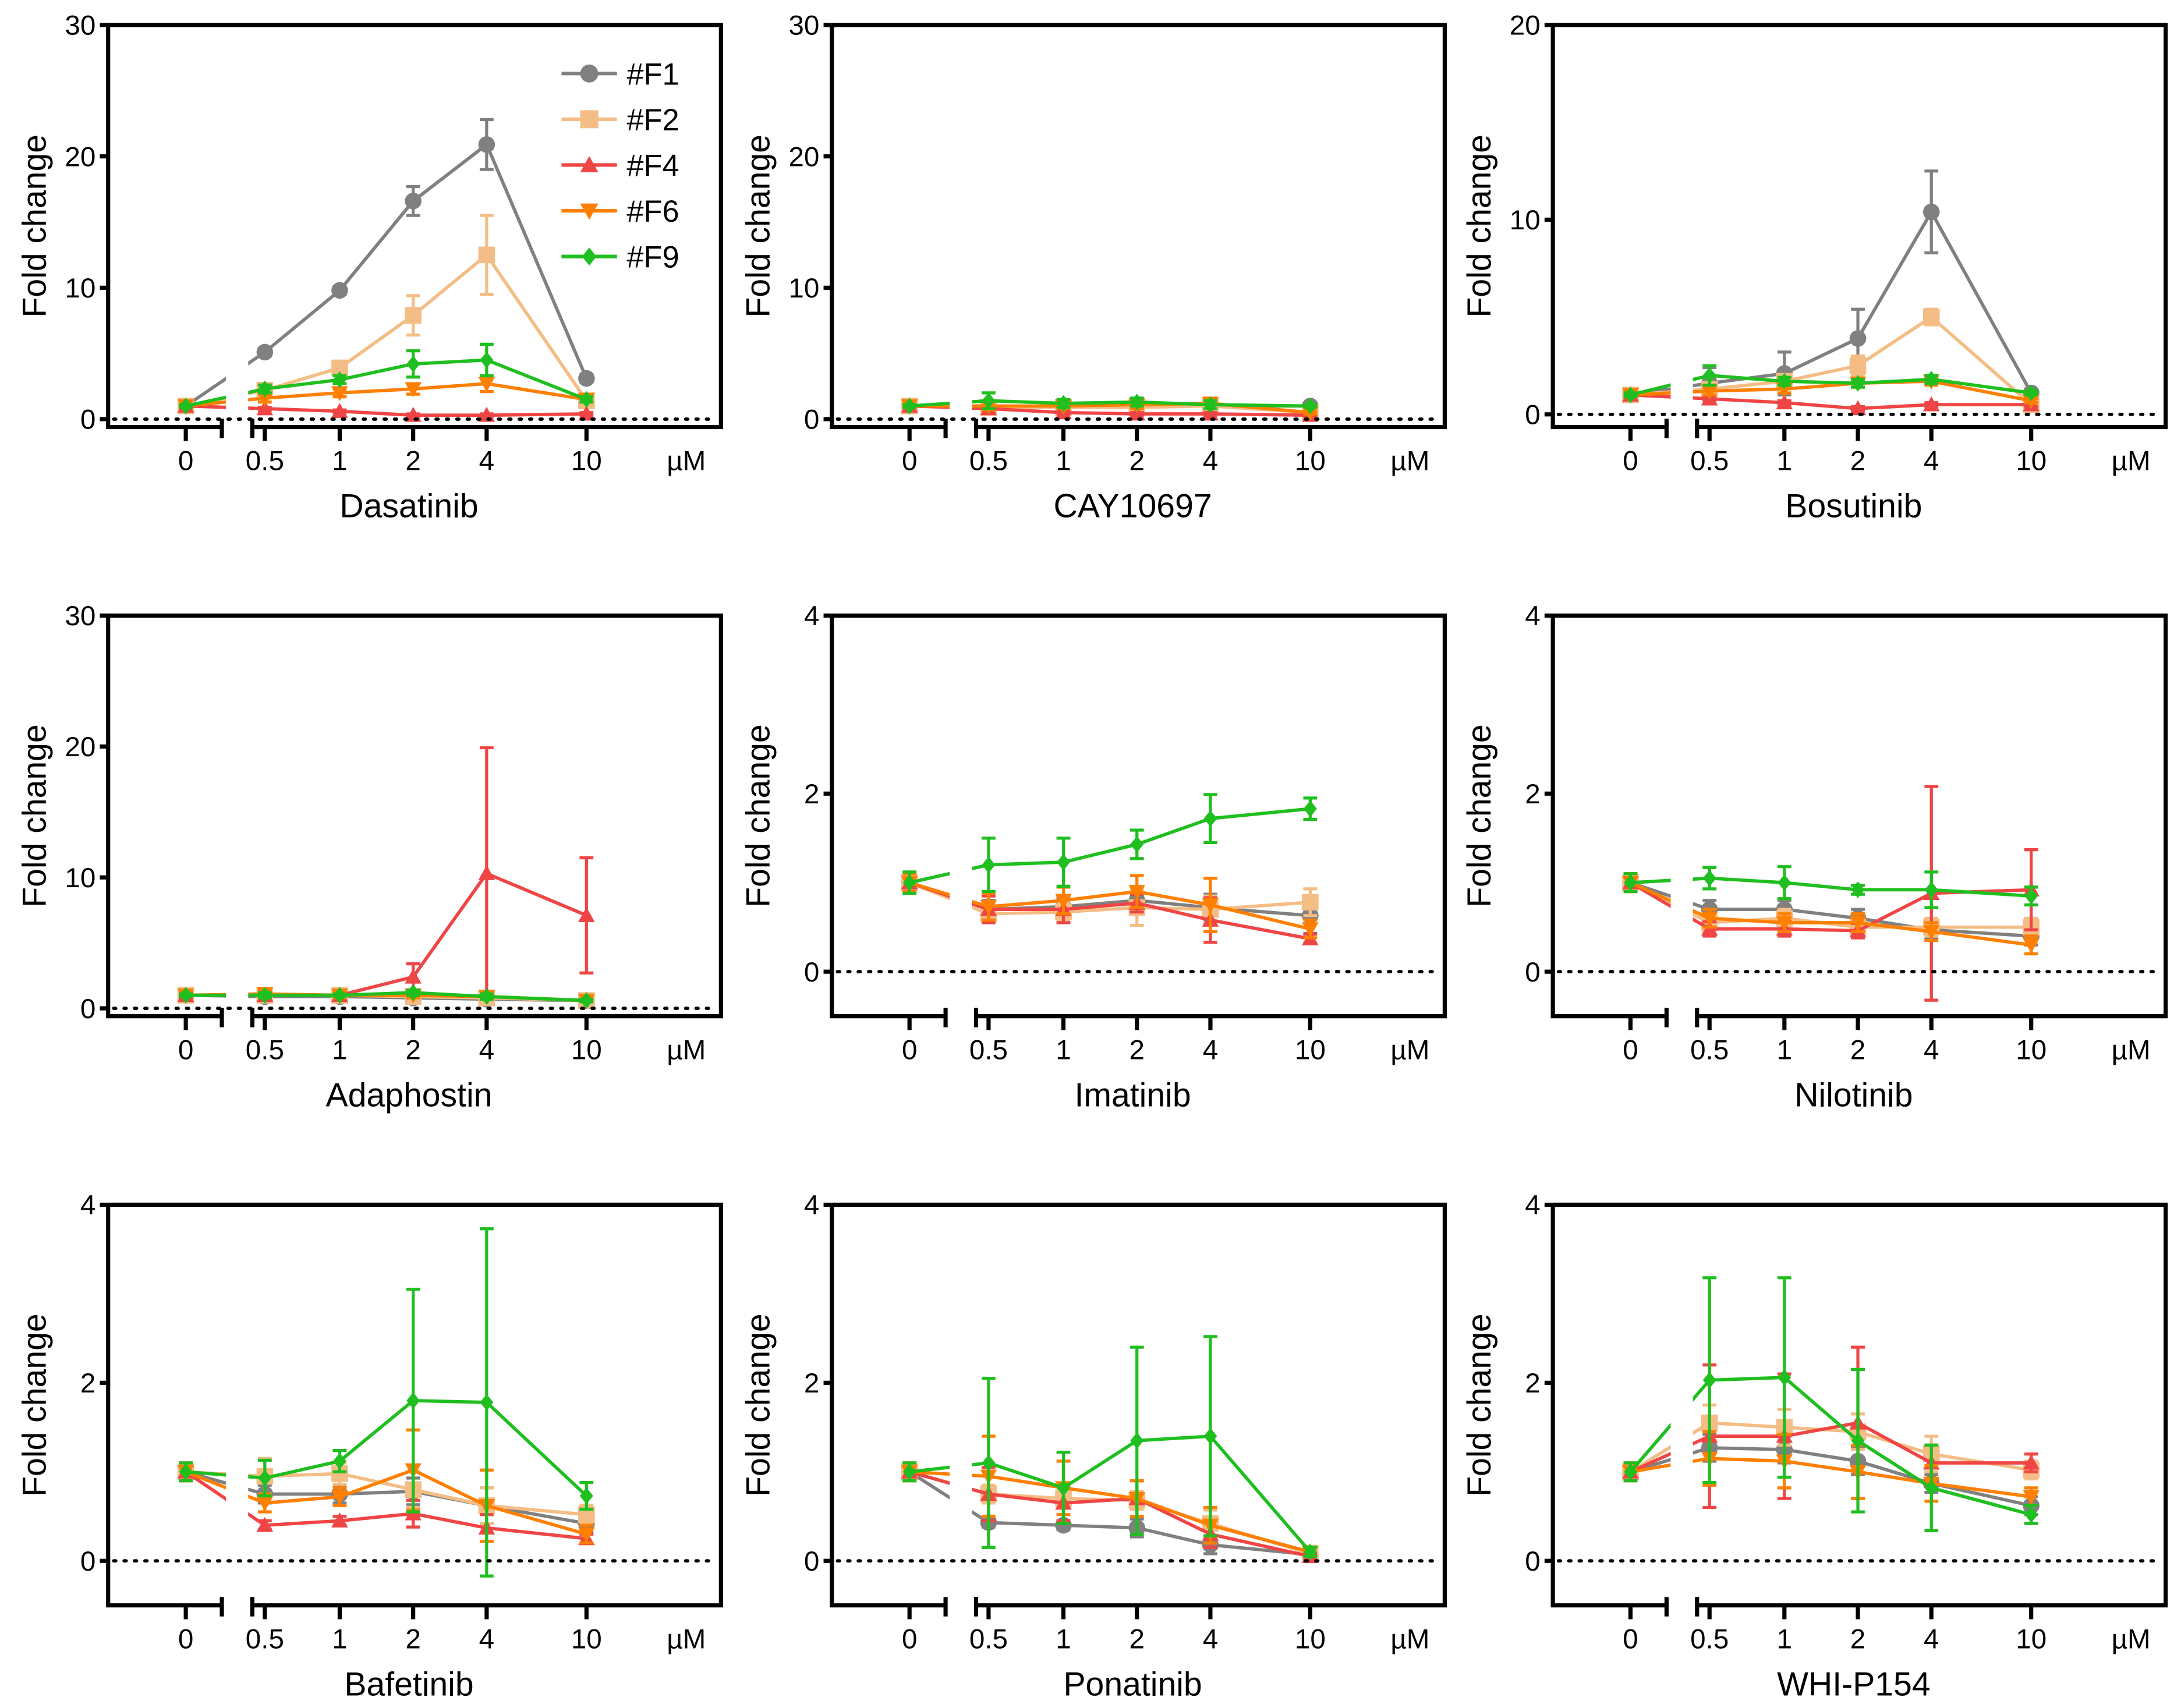 The width and height of the screenshot is (2174, 1708). I want to click on legend-item: #F9, so click(620, 258).